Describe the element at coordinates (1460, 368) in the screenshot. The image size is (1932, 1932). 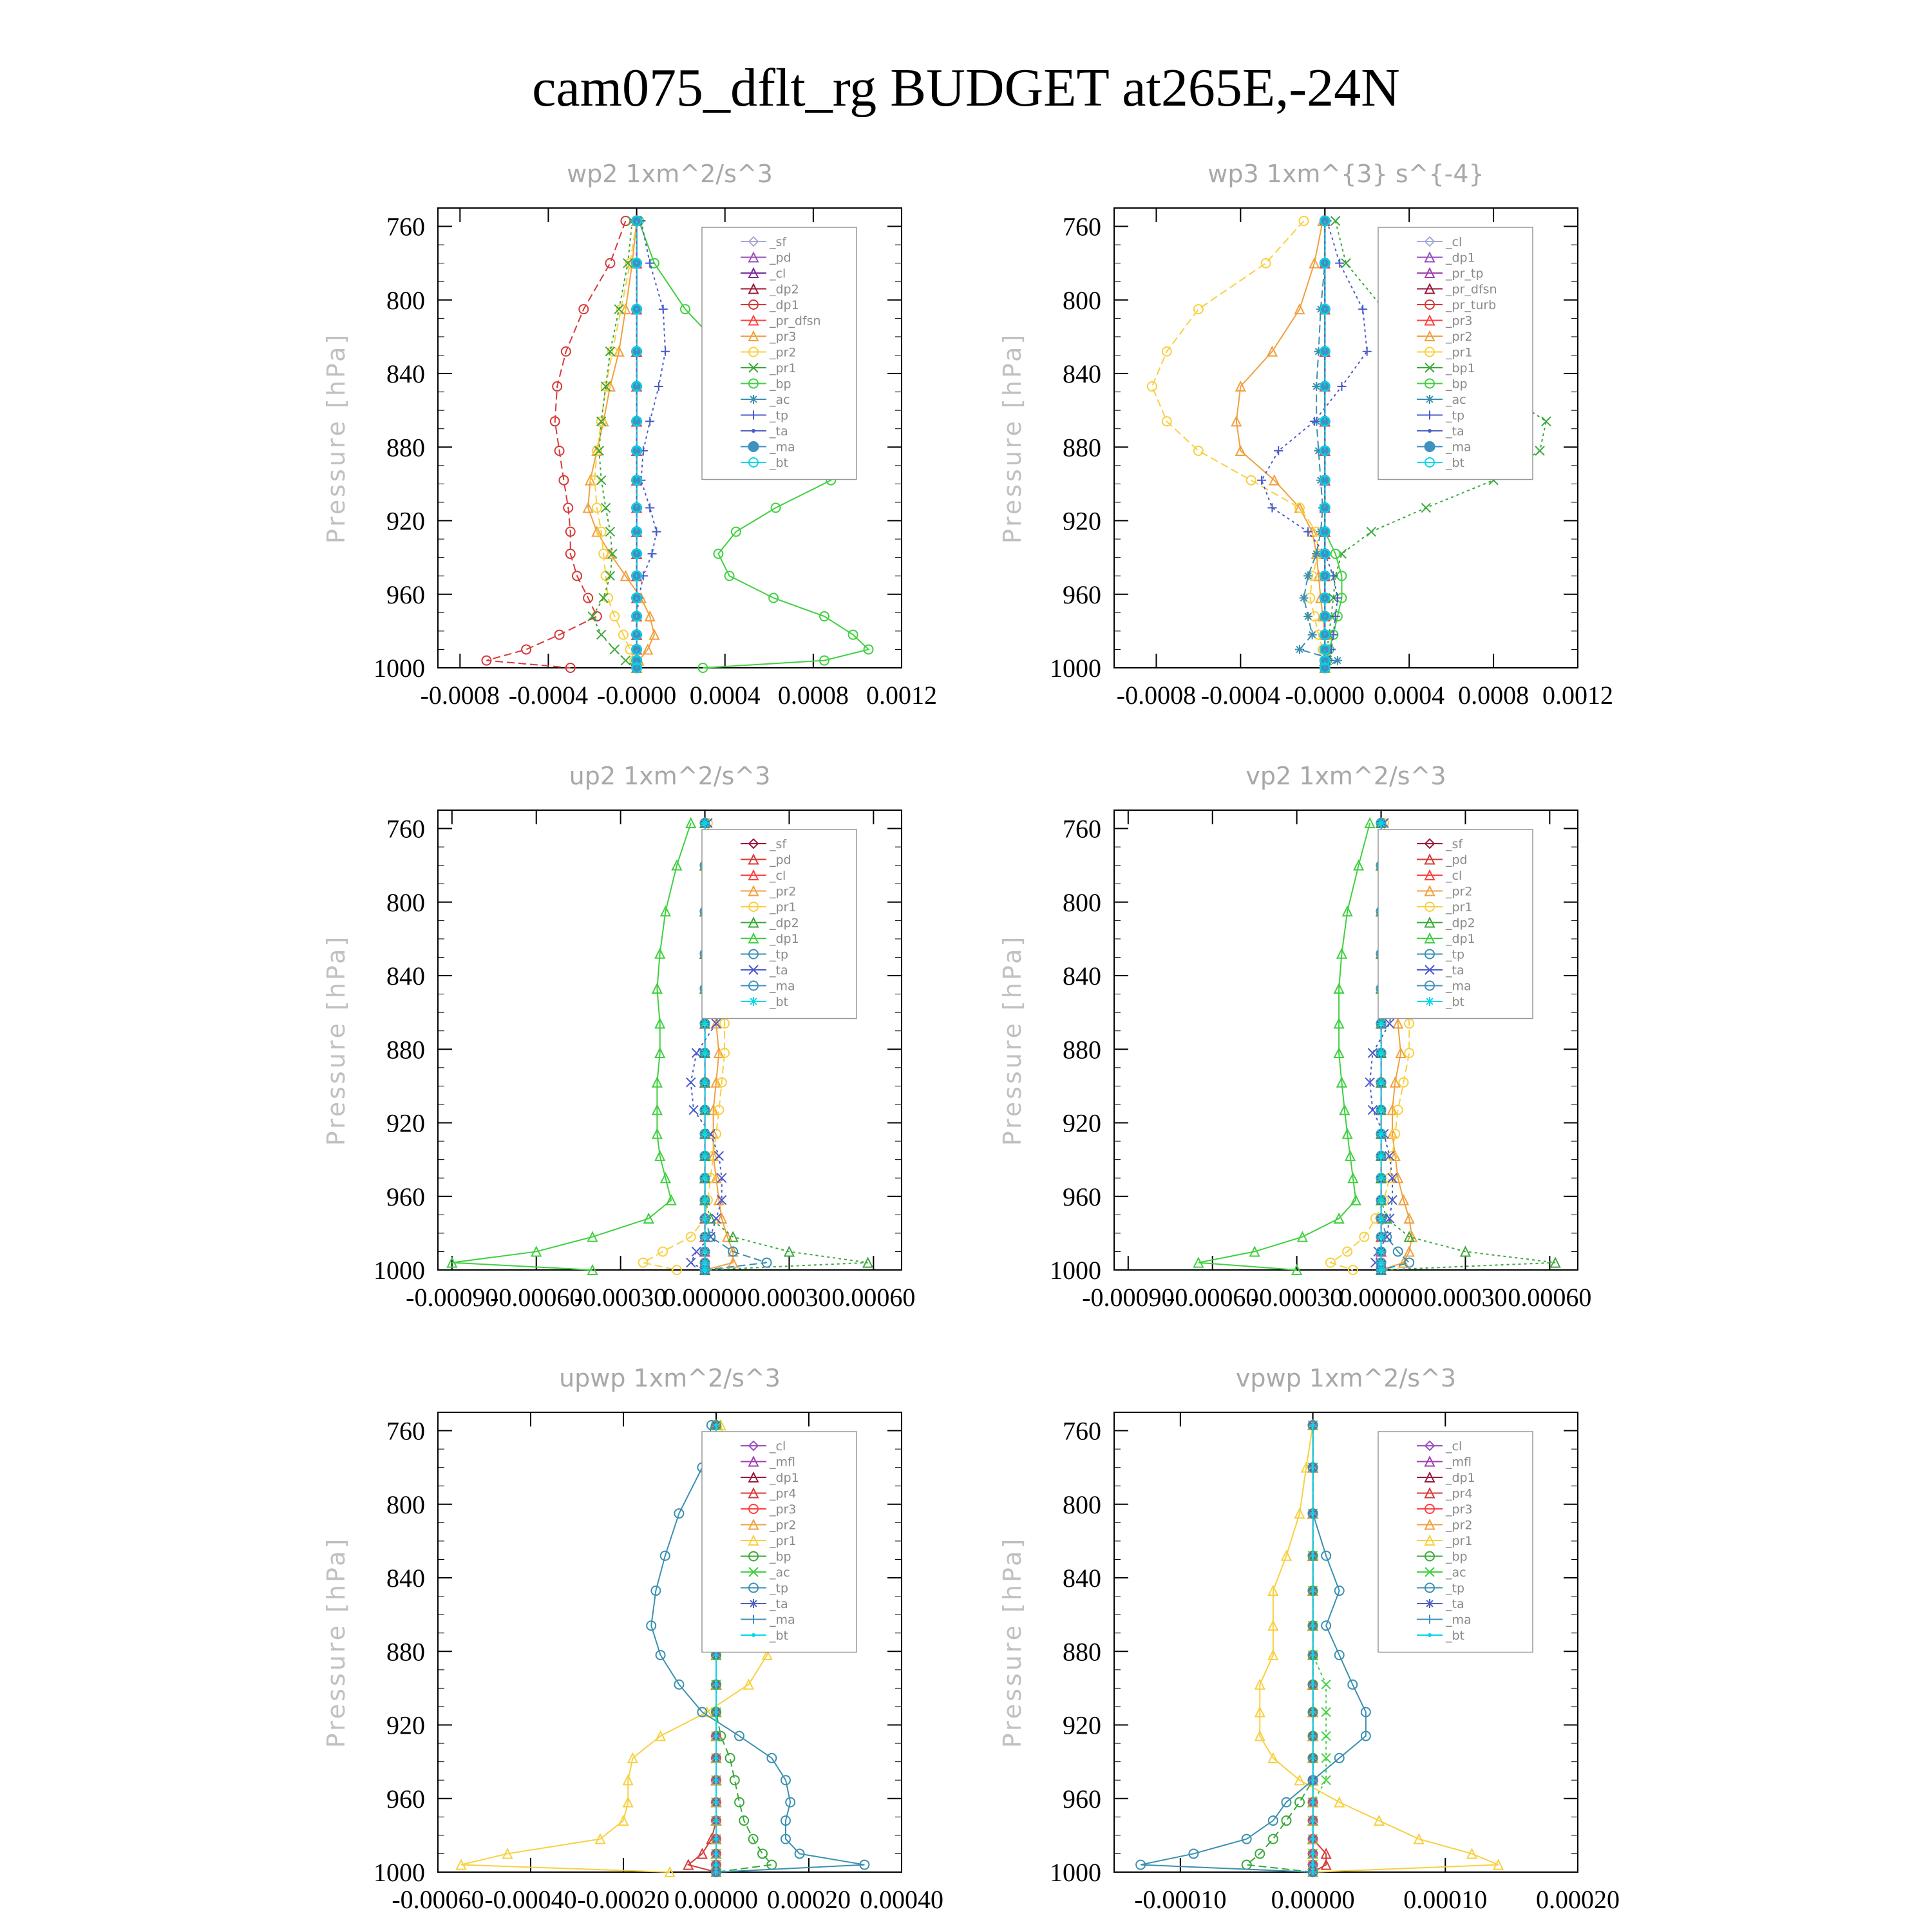
I see `legend-label: _bp1` at that location.